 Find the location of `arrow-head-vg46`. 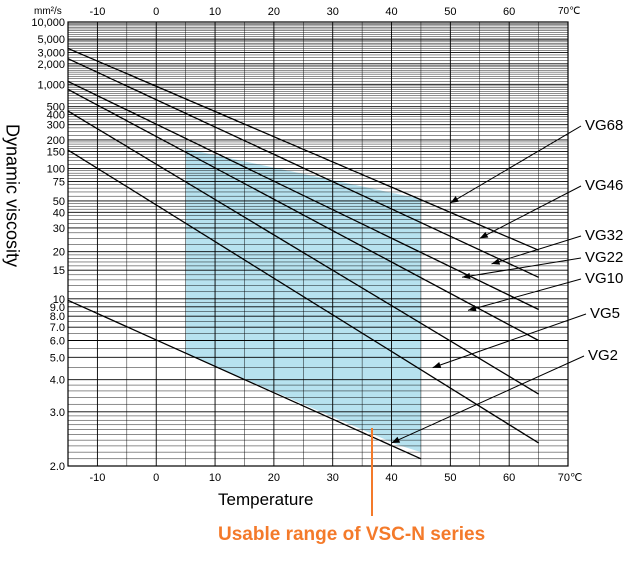

arrow-head-vg46 is located at coordinates (484, 235).